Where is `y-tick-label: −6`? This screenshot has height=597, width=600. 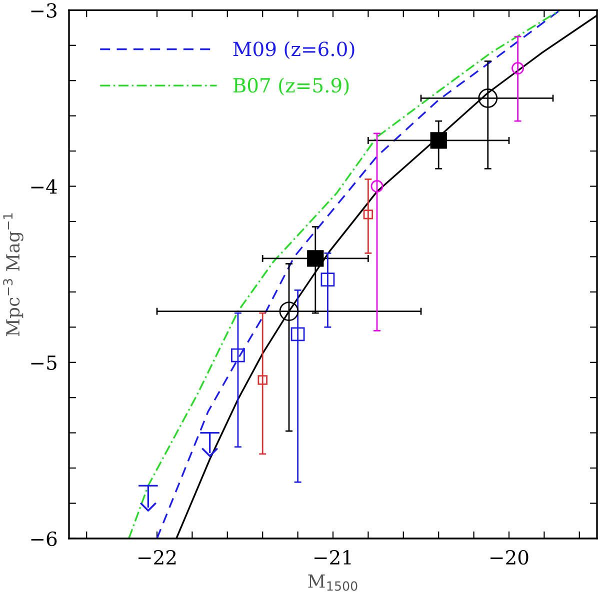 y-tick-label: −6 is located at coordinates (44, 538).